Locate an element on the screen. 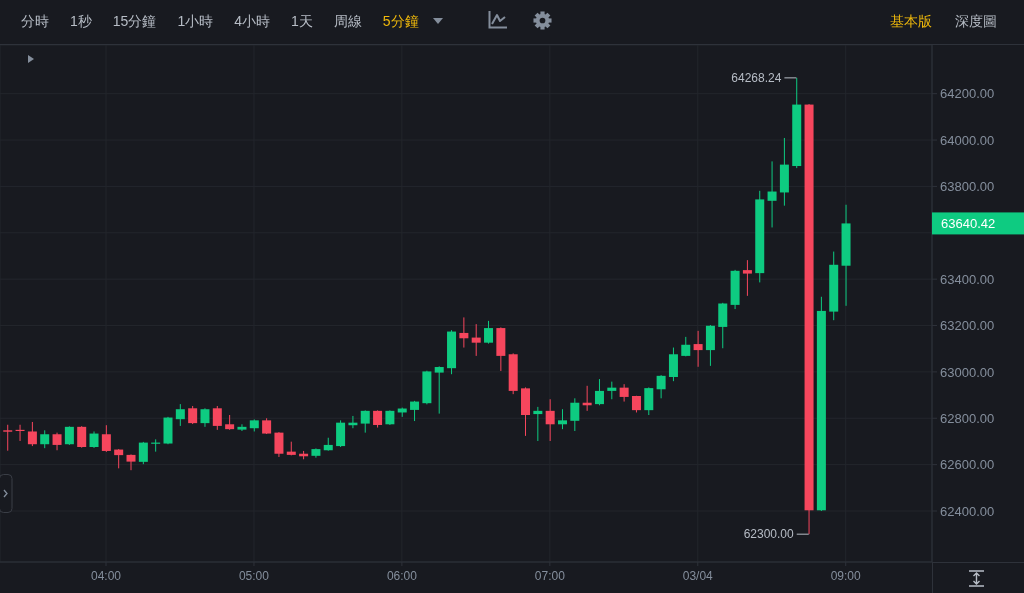  text: 1秒 is located at coordinates (81, 21).